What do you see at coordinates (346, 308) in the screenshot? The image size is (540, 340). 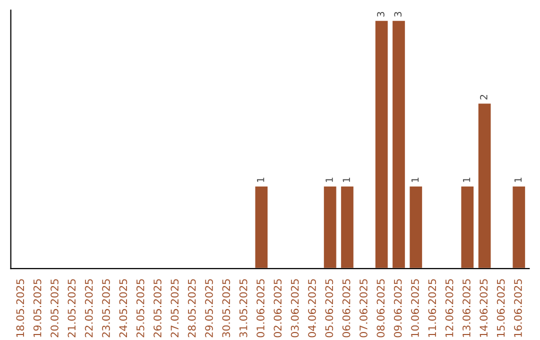 I see `x-tick-label: 06.06.2025` at bounding box center [346, 308].